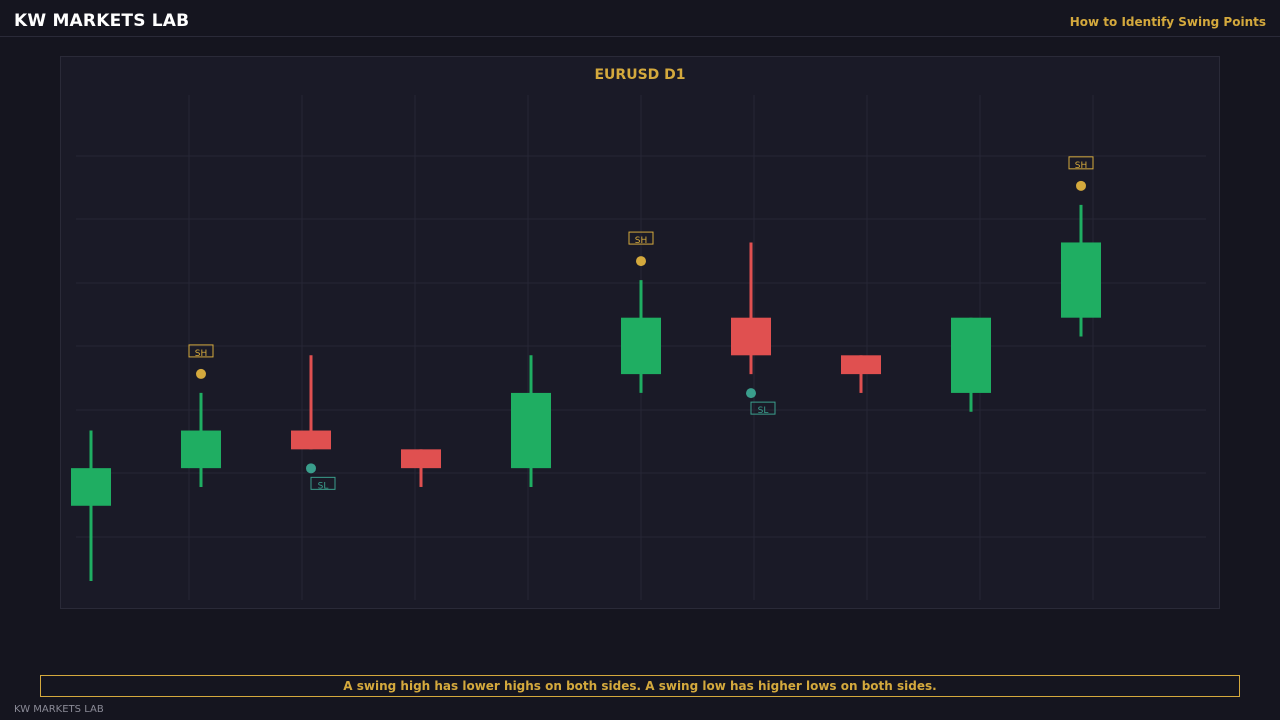 This screenshot has height=720, width=1280. Describe the element at coordinates (102, 21) in the screenshot. I see `brand-title: KW MARKETS LAB` at that location.